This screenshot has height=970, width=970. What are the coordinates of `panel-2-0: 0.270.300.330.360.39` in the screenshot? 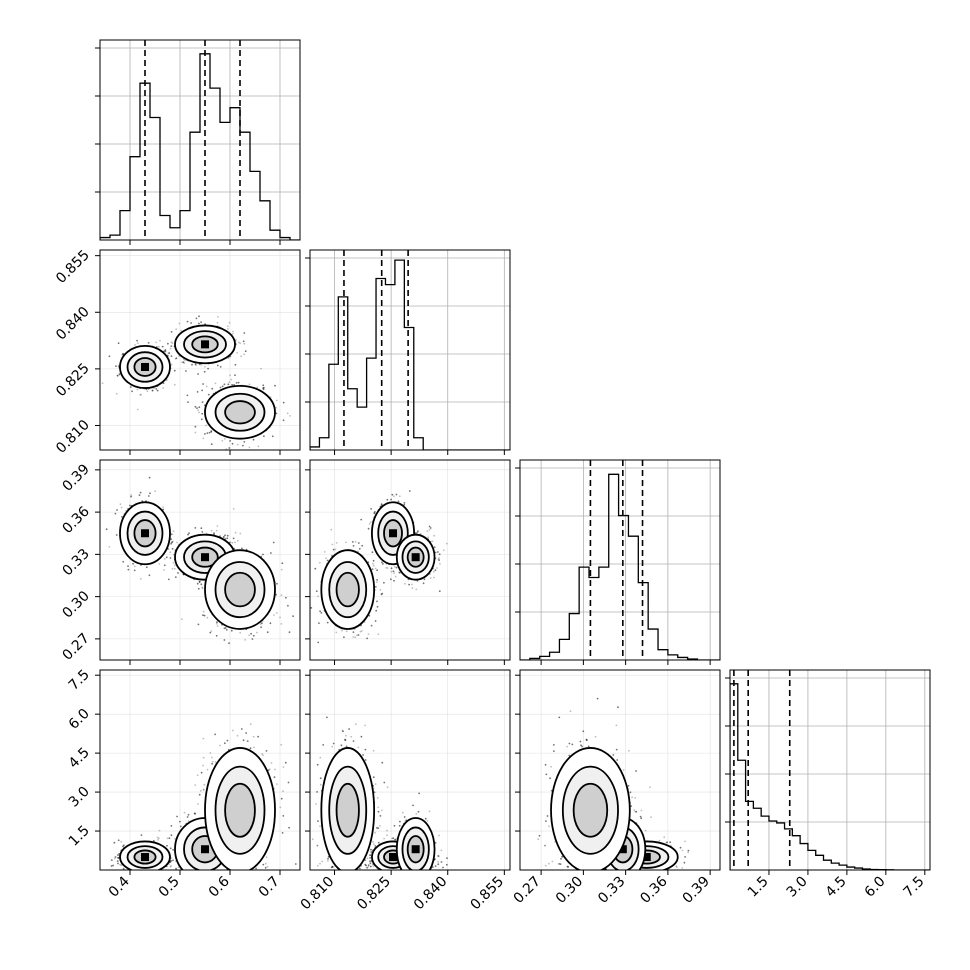 It's located at (180, 562).